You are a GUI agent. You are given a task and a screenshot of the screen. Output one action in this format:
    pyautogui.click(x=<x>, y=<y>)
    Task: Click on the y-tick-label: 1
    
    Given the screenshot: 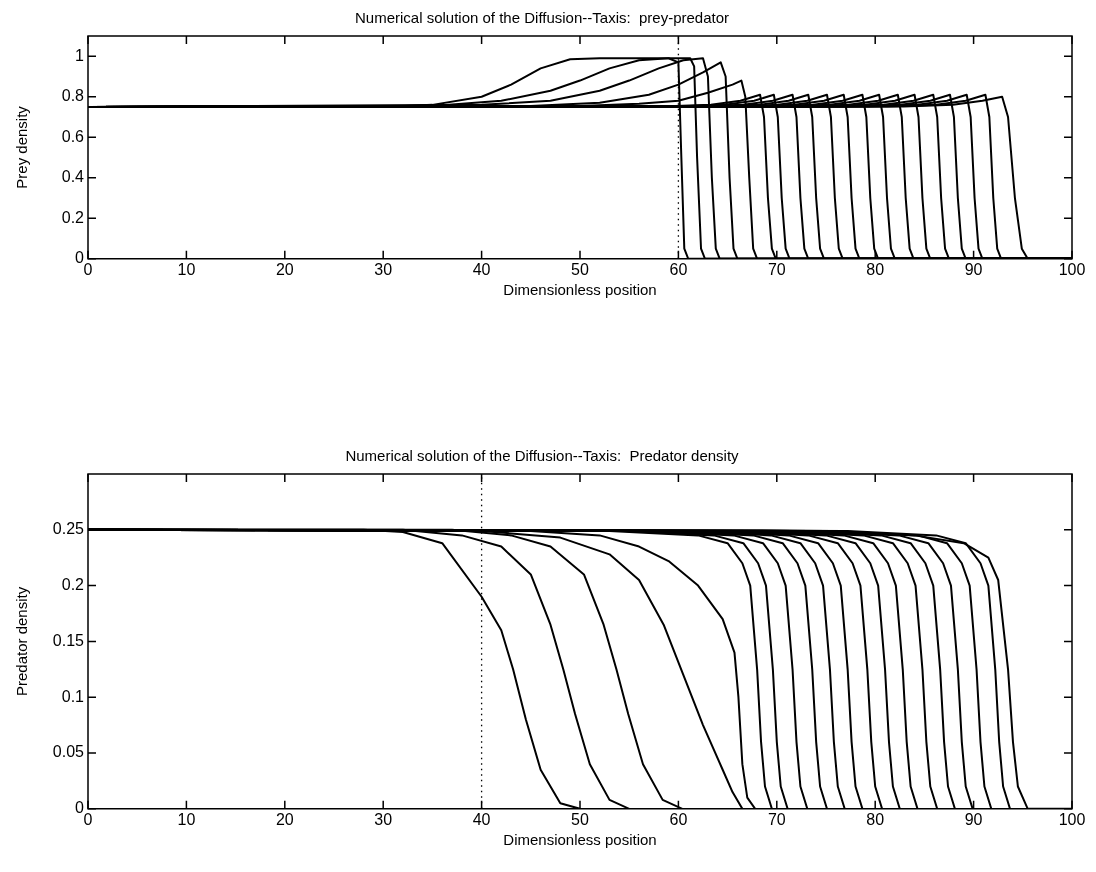 What is the action you would take?
    pyautogui.click(x=80, y=55)
    